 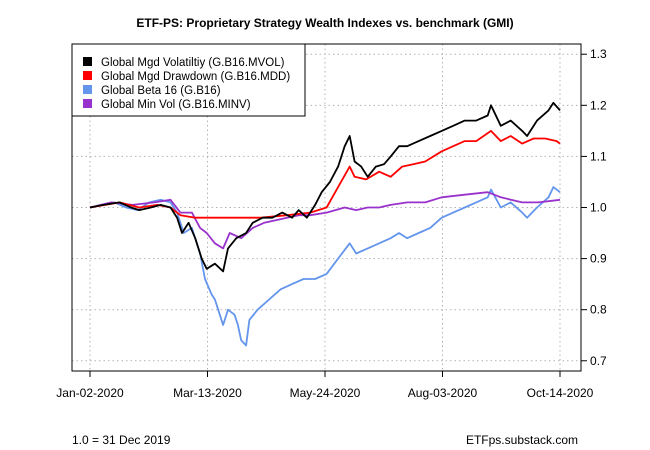 I want to click on y-tick-label: 0.7, so click(x=598, y=361).